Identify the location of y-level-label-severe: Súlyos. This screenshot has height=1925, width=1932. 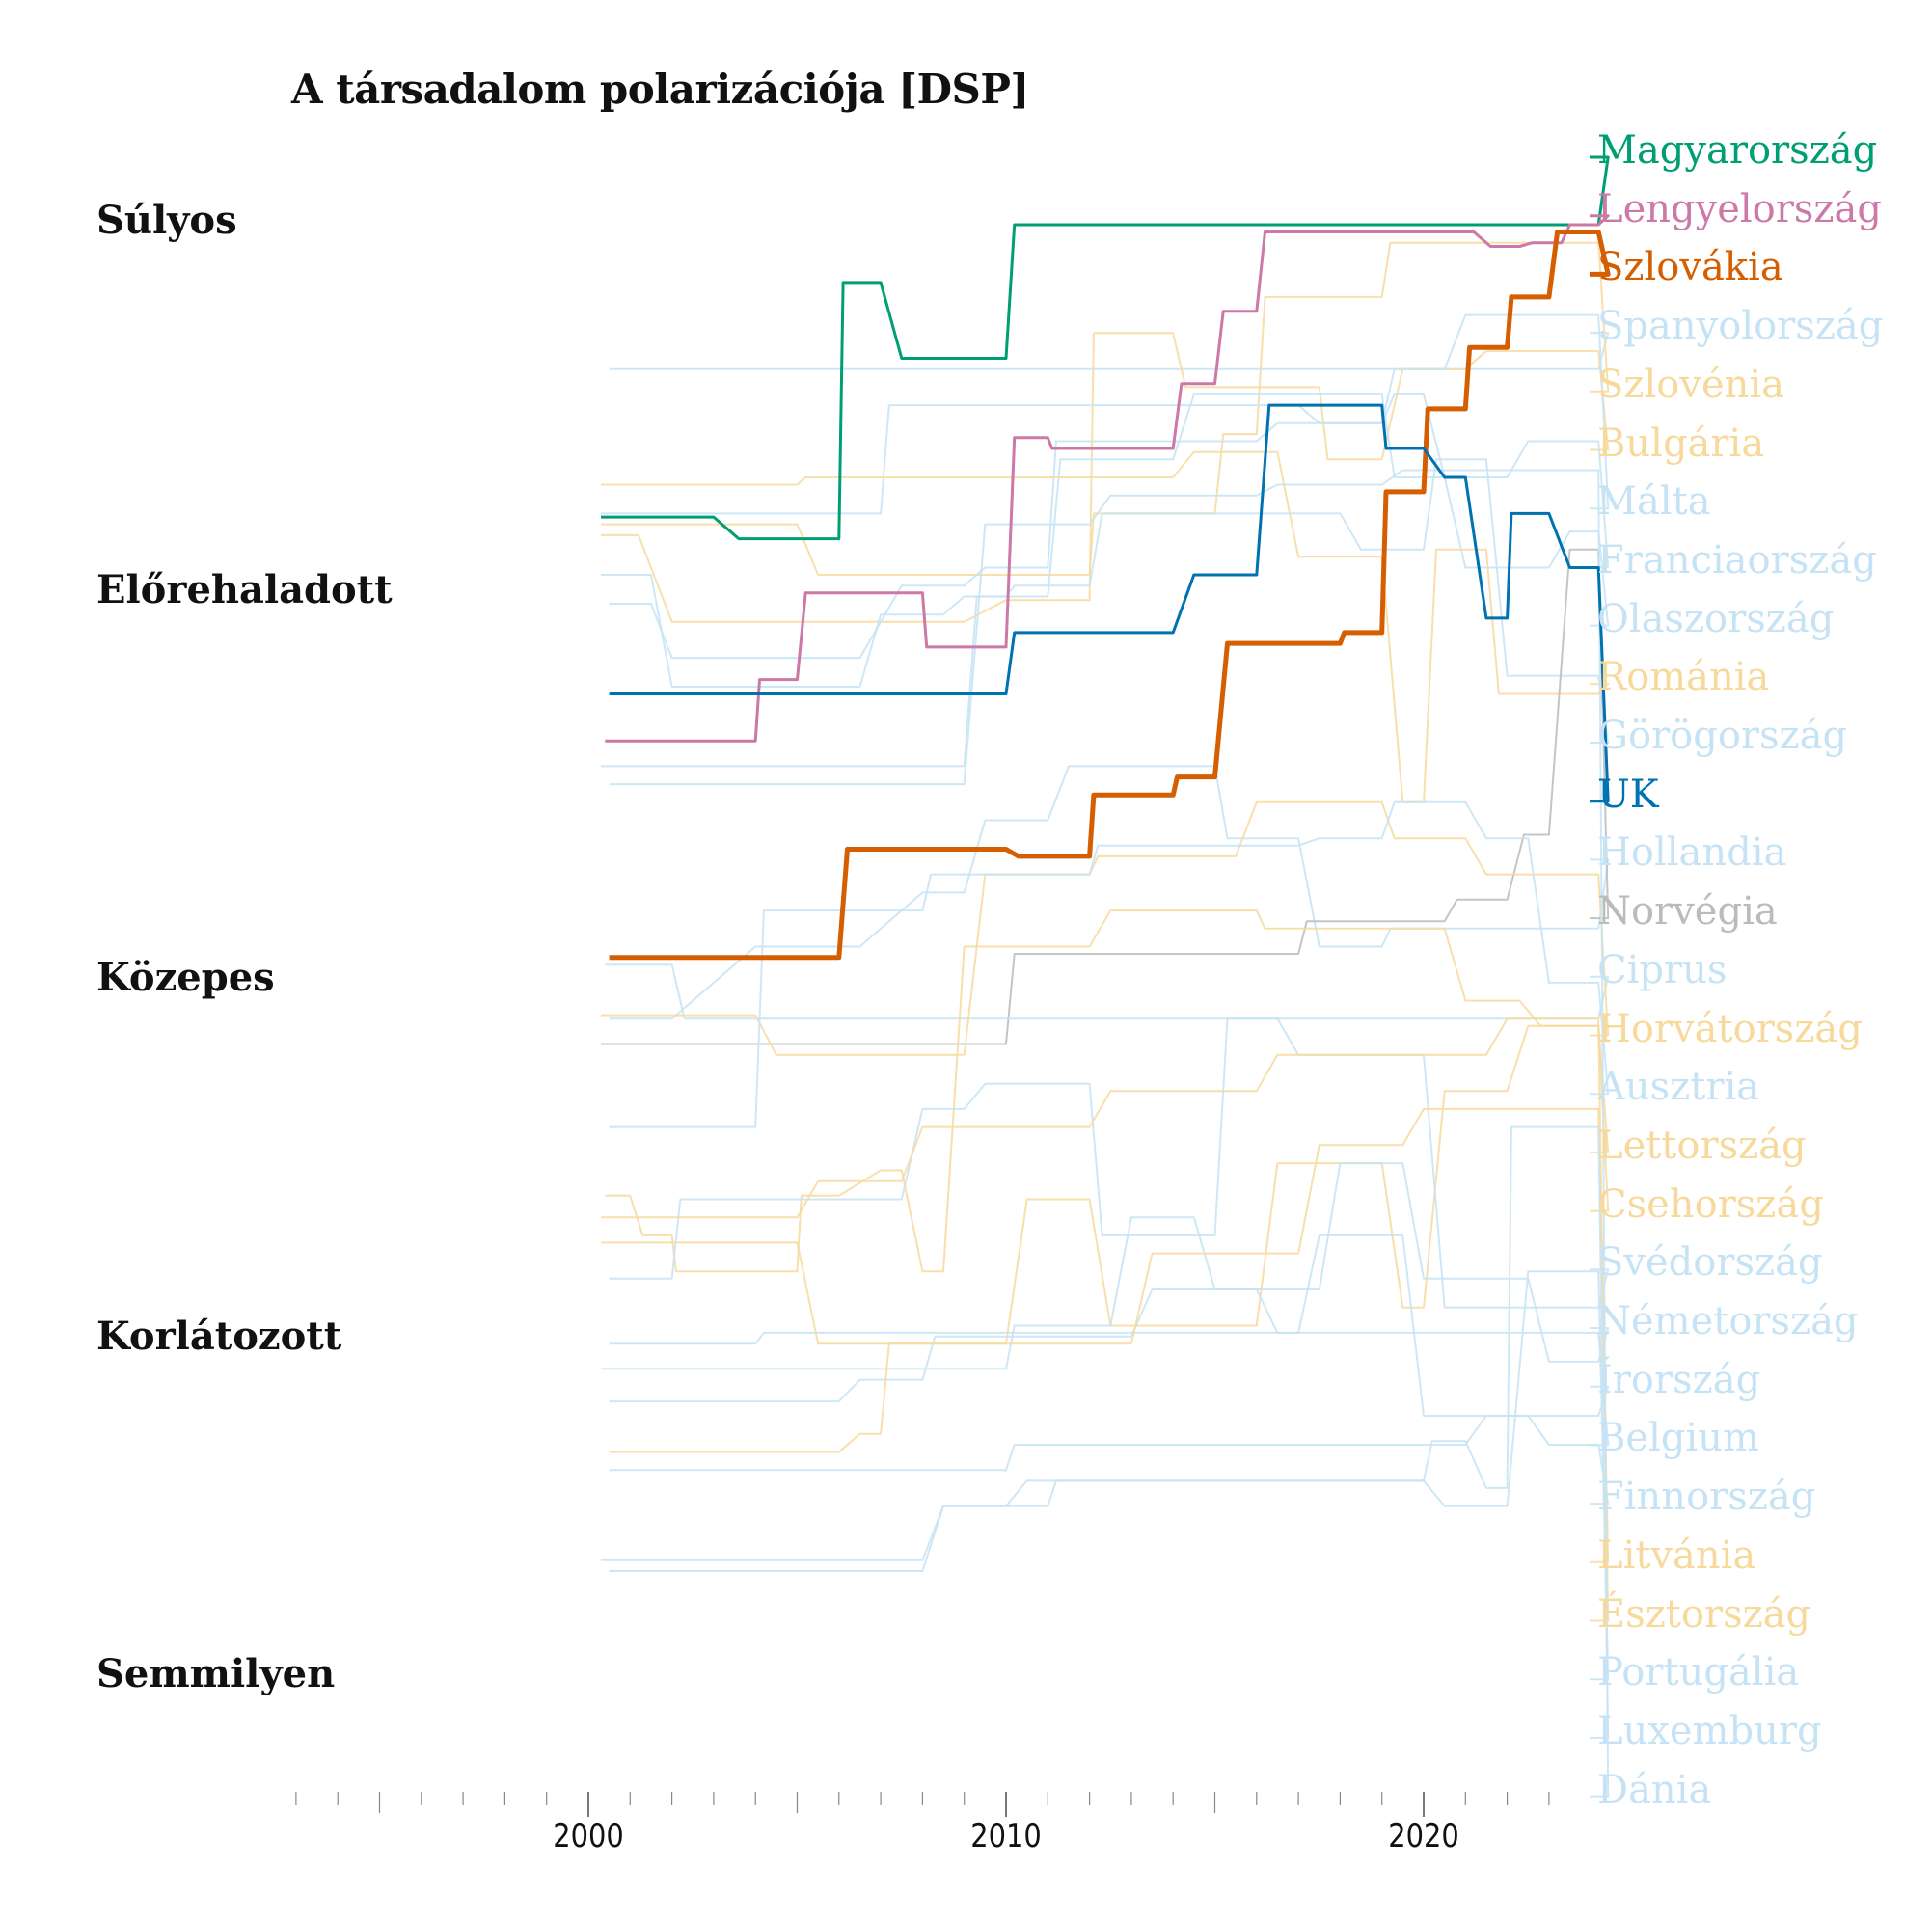
(166, 221).